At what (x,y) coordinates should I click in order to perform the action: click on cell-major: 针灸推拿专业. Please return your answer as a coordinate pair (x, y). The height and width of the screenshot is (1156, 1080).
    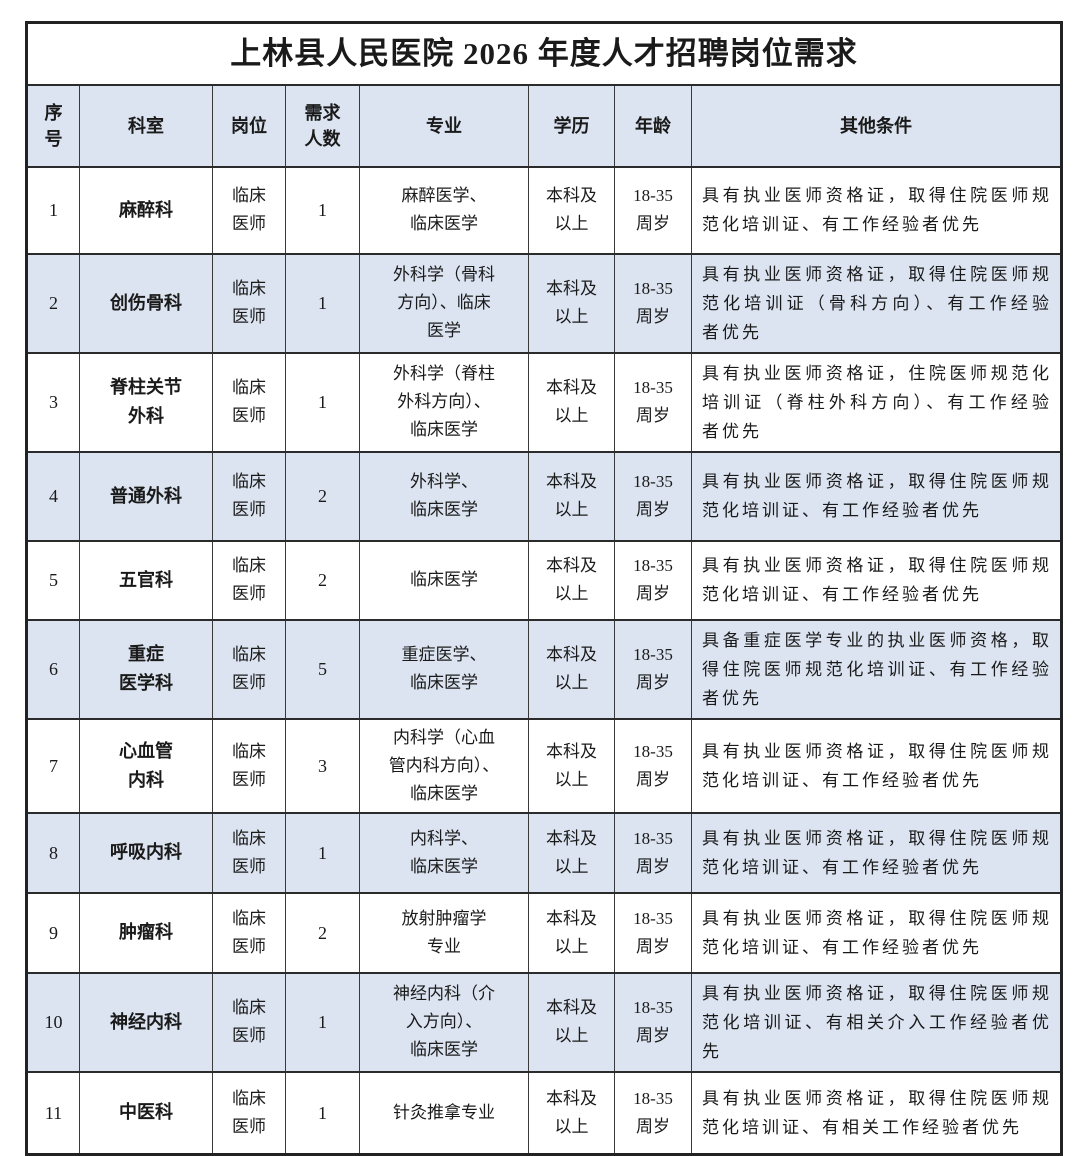
    Looking at the image, I should click on (444, 1113).